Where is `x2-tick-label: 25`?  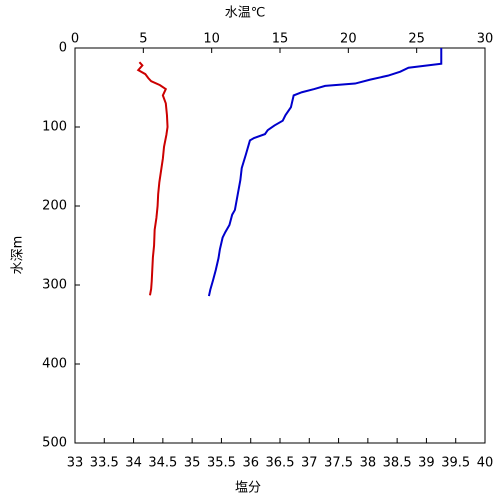 x2-tick-label: 25 is located at coordinates (416, 39).